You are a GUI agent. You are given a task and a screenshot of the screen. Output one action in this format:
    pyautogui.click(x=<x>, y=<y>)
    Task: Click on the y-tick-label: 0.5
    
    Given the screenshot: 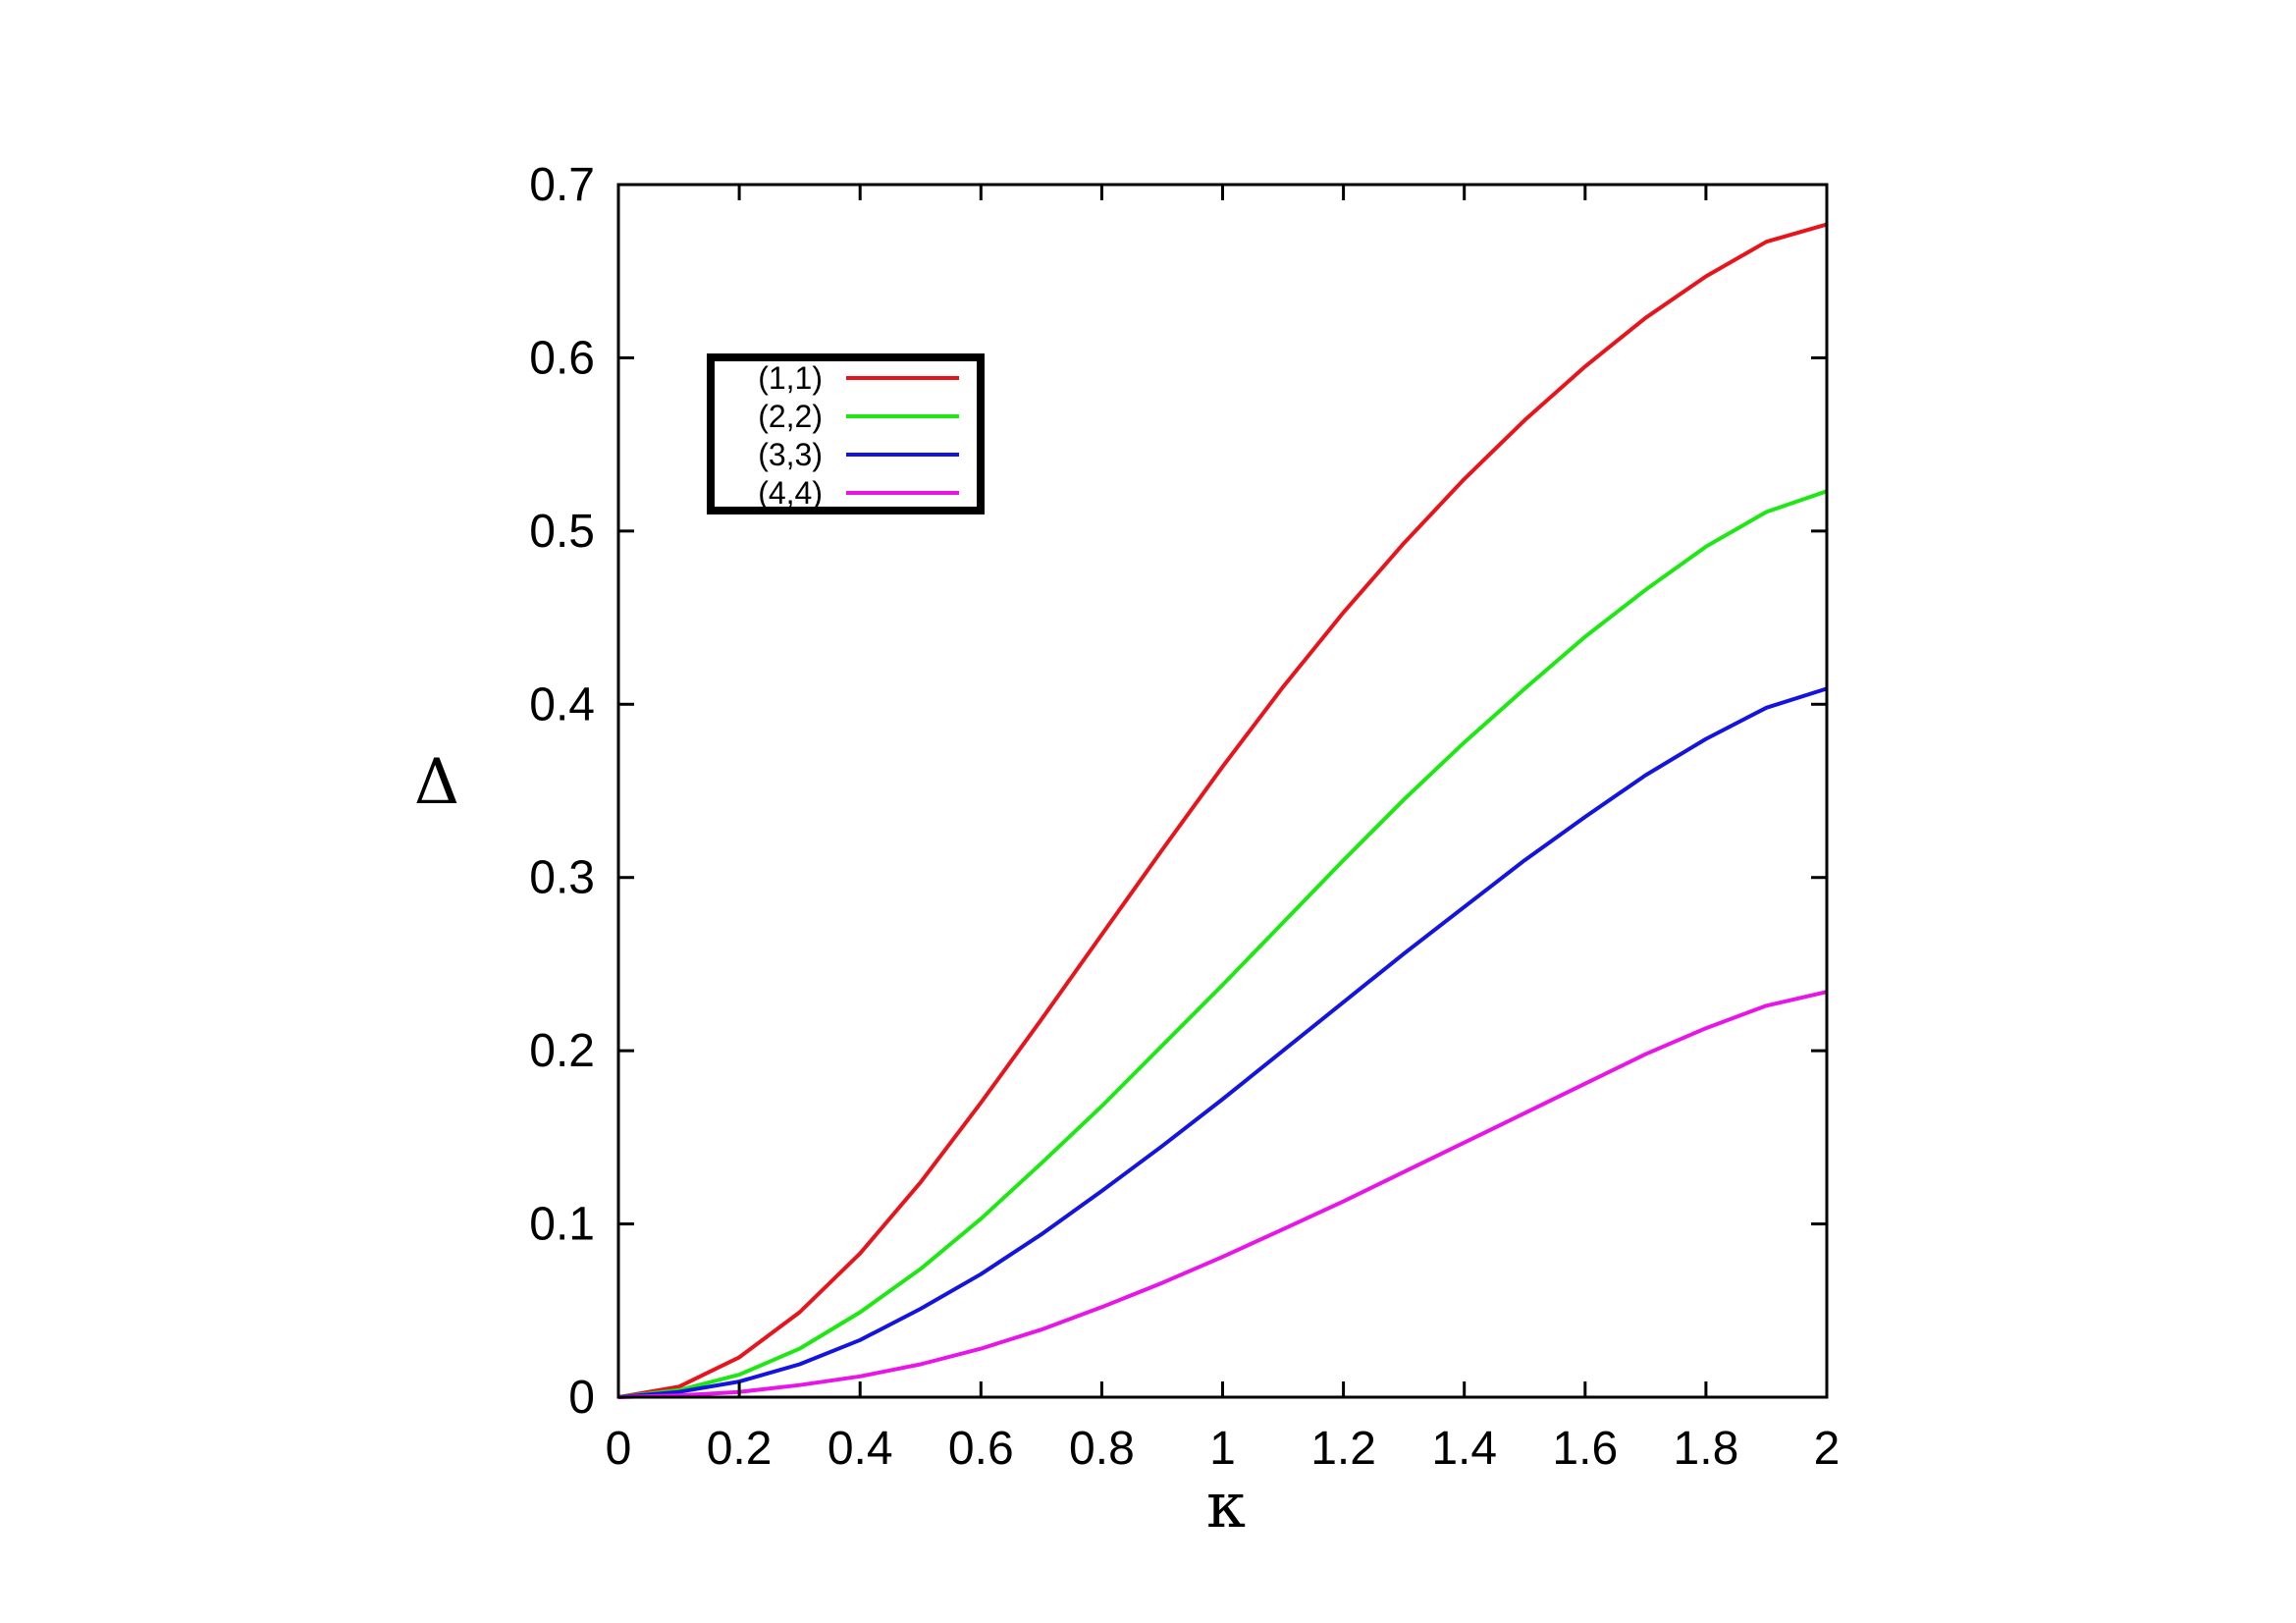 What is the action you would take?
    pyautogui.click(x=562, y=532)
    